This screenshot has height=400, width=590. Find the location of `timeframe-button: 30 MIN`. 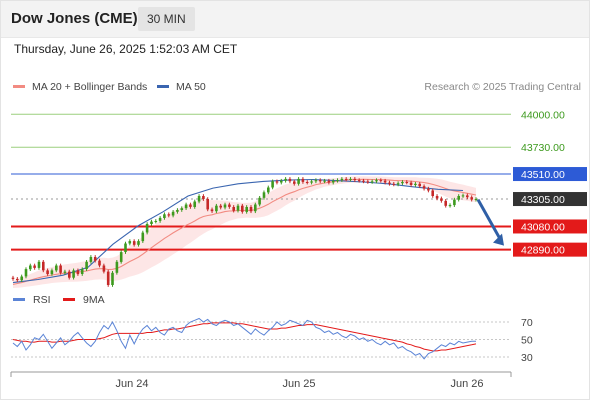

timeframe-button: 30 MIN is located at coordinates (166, 19).